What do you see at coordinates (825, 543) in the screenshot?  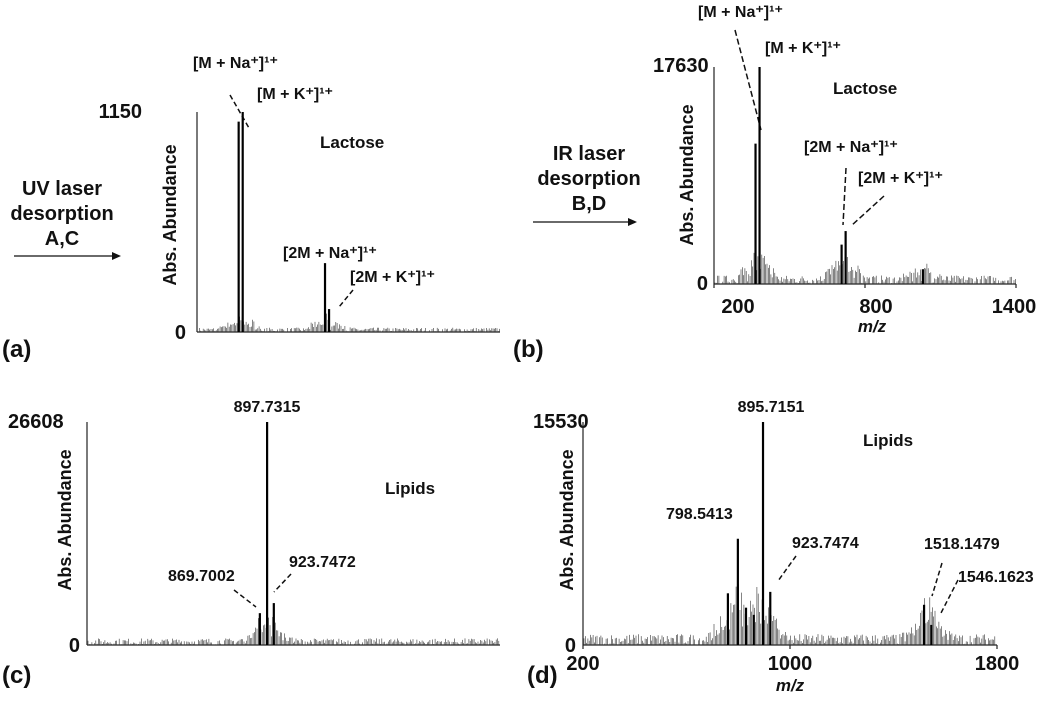 I see `panel-d-label-923: 923.7474` at bounding box center [825, 543].